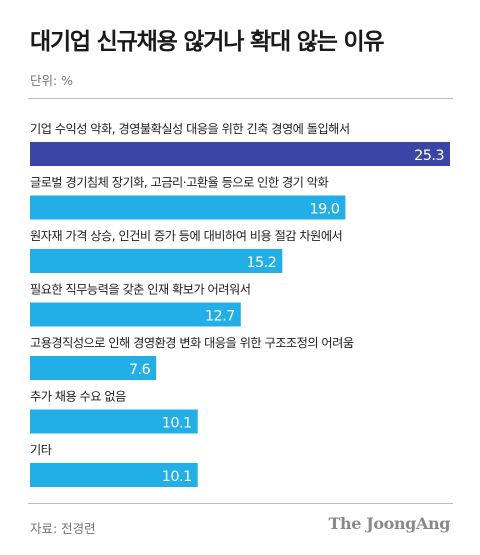  Describe the element at coordinates (240, 98) in the screenshot. I see `top-divider` at that location.